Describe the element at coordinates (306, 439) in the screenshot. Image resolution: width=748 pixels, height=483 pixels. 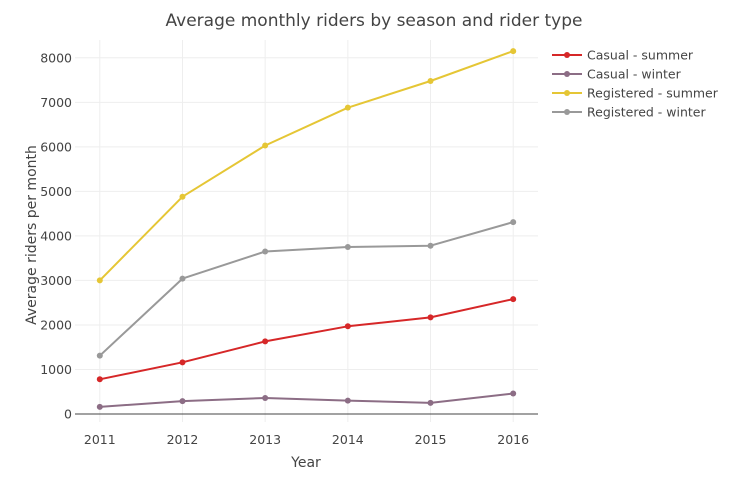
I see `x-axis-ticks: 2011 2012 2013 2014 2015 2016` at that location.